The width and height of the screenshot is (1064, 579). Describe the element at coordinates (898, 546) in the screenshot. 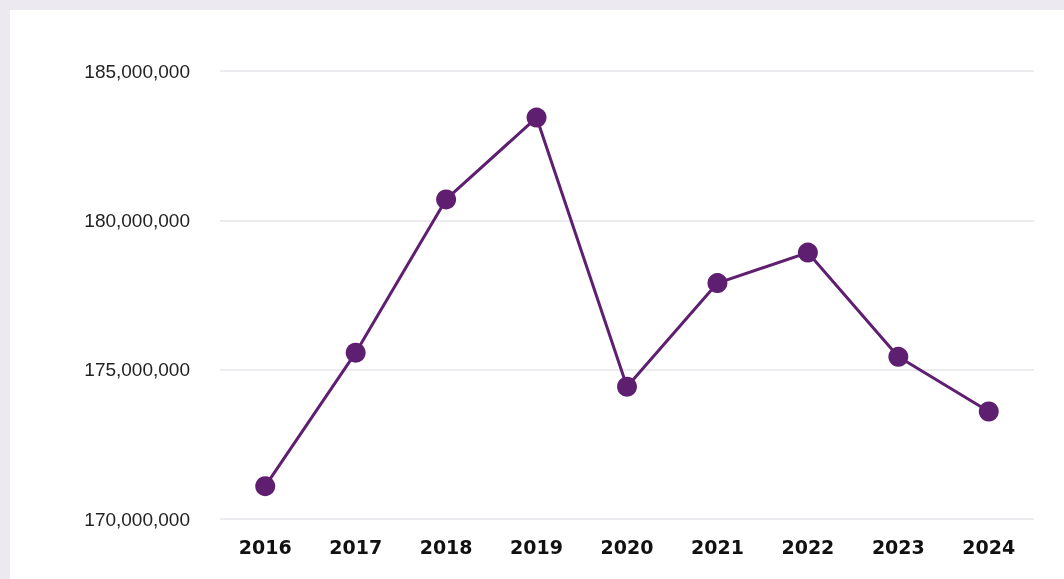

I see `x-tick-label: 2023` at that location.